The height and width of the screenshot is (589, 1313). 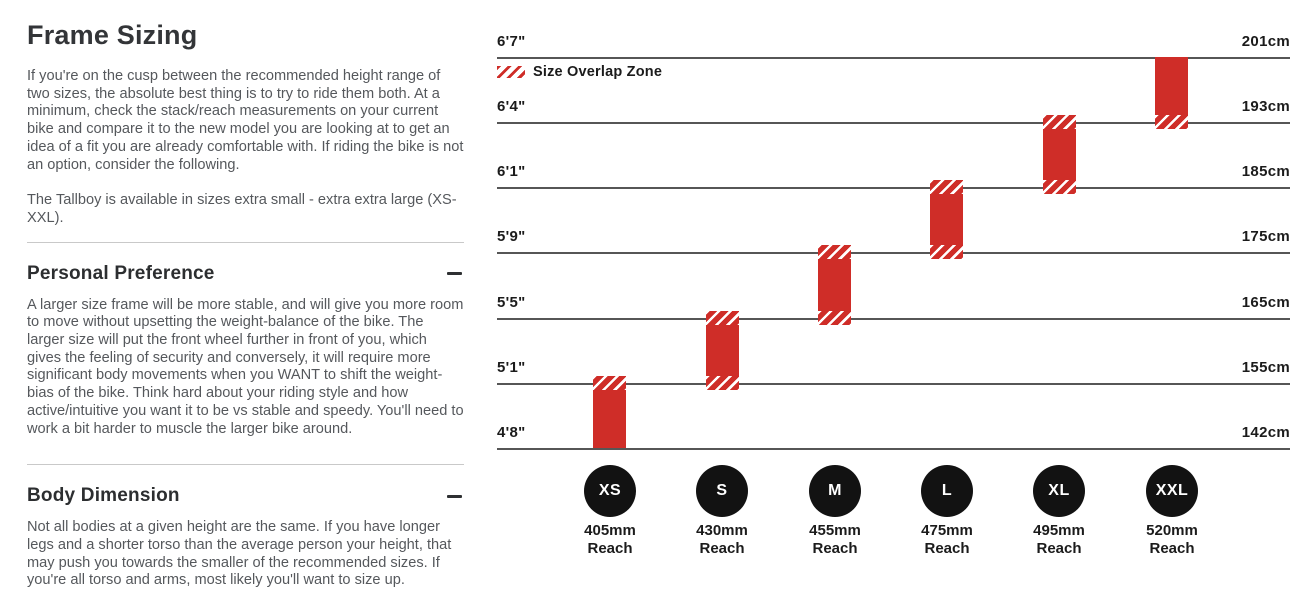 I want to click on reach-value: 455mm, so click(x=835, y=530).